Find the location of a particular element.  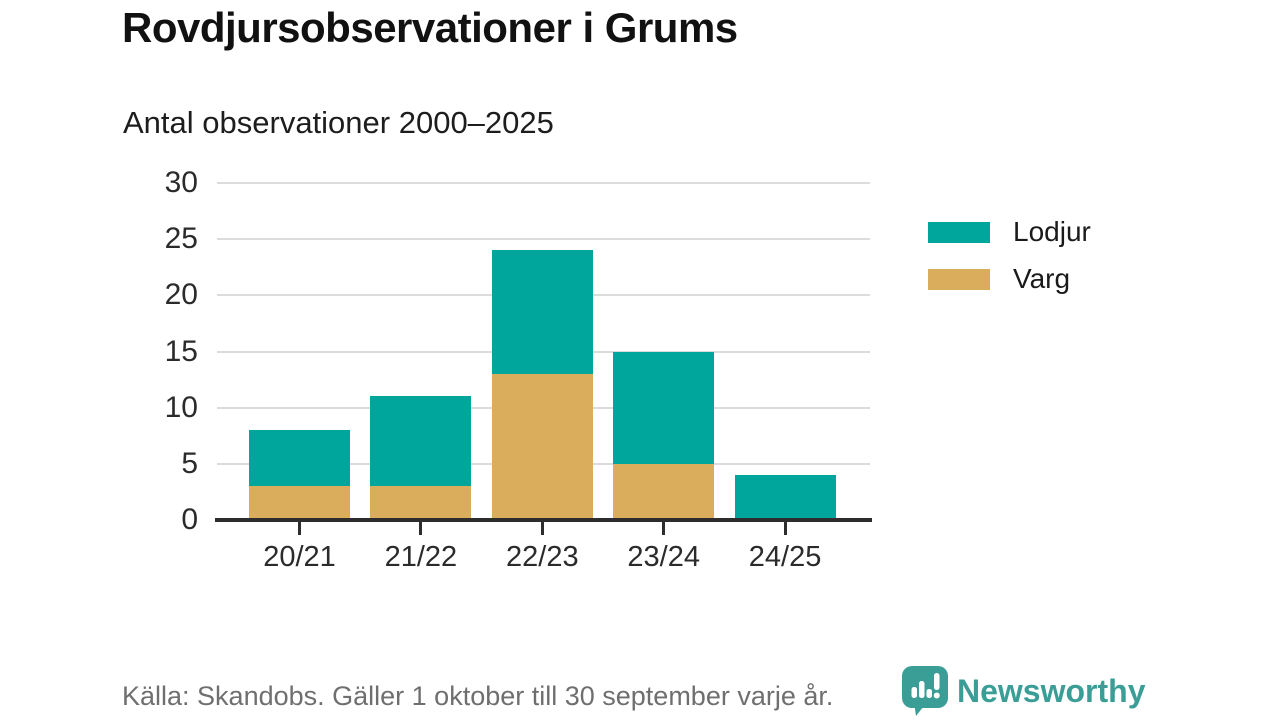

bar-segment-varg-22/23 is located at coordinates (542, 446).